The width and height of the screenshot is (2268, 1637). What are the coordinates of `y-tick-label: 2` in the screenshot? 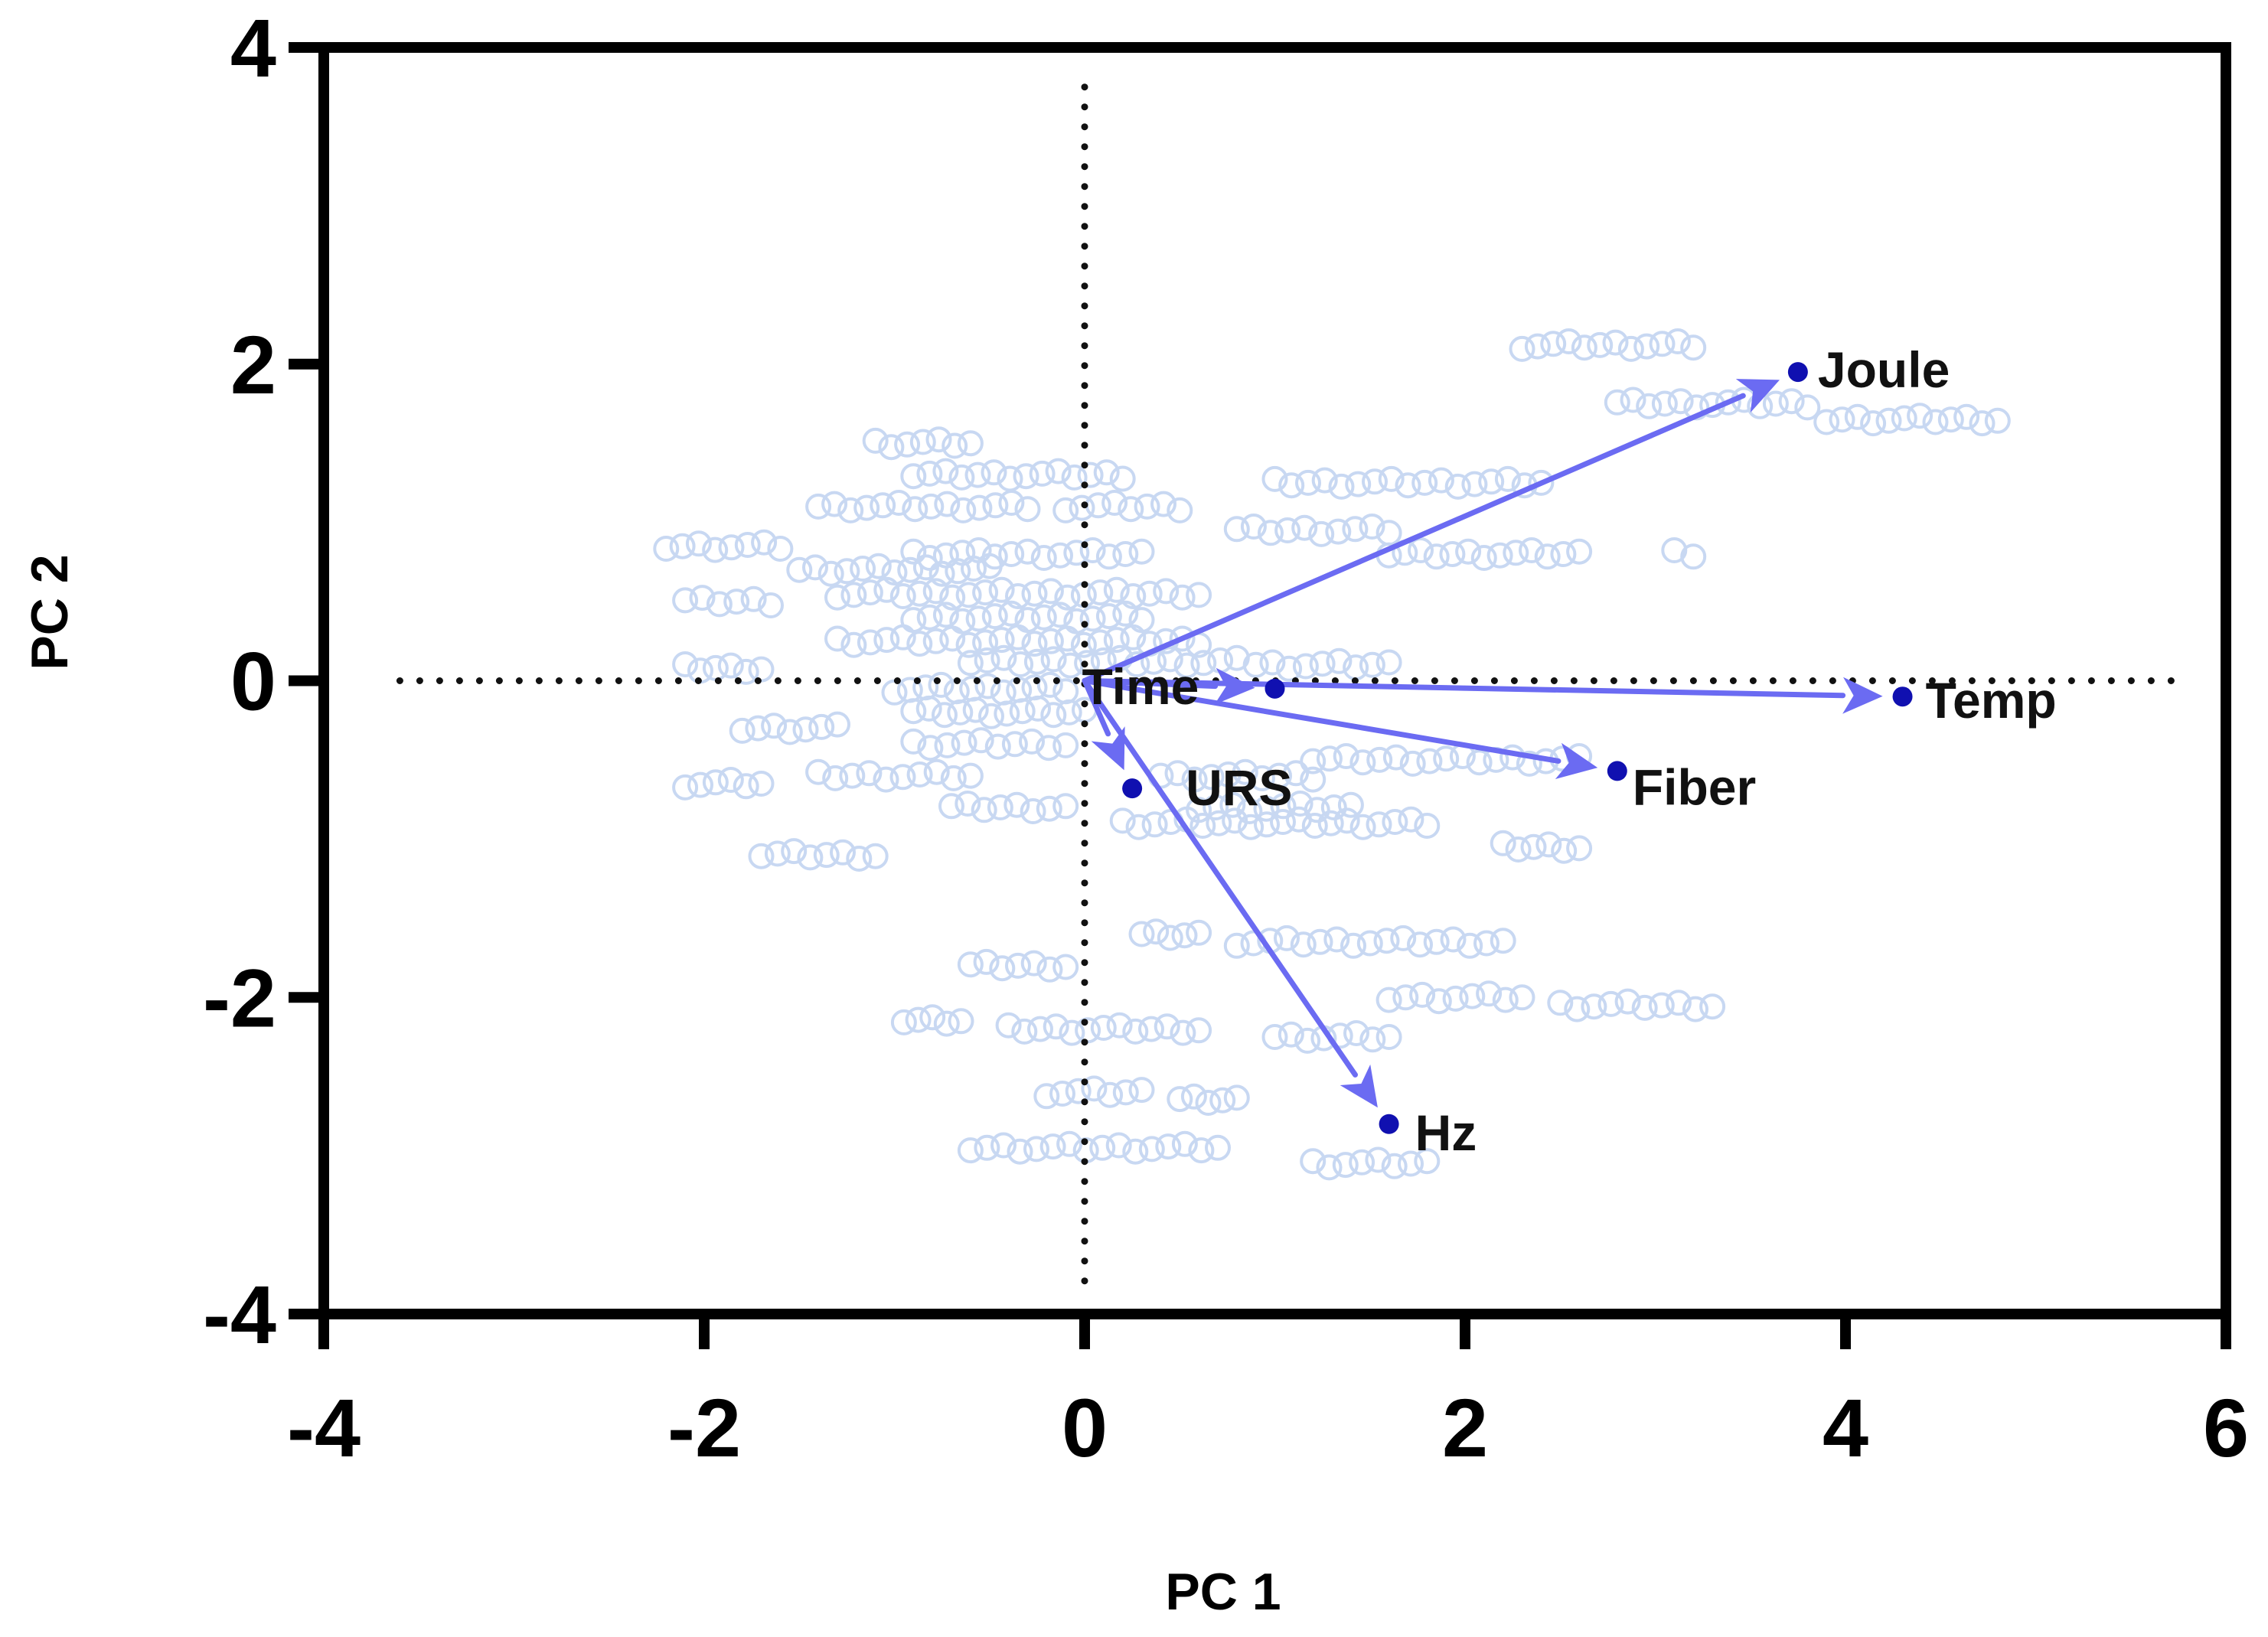 It's located at (253, 364).